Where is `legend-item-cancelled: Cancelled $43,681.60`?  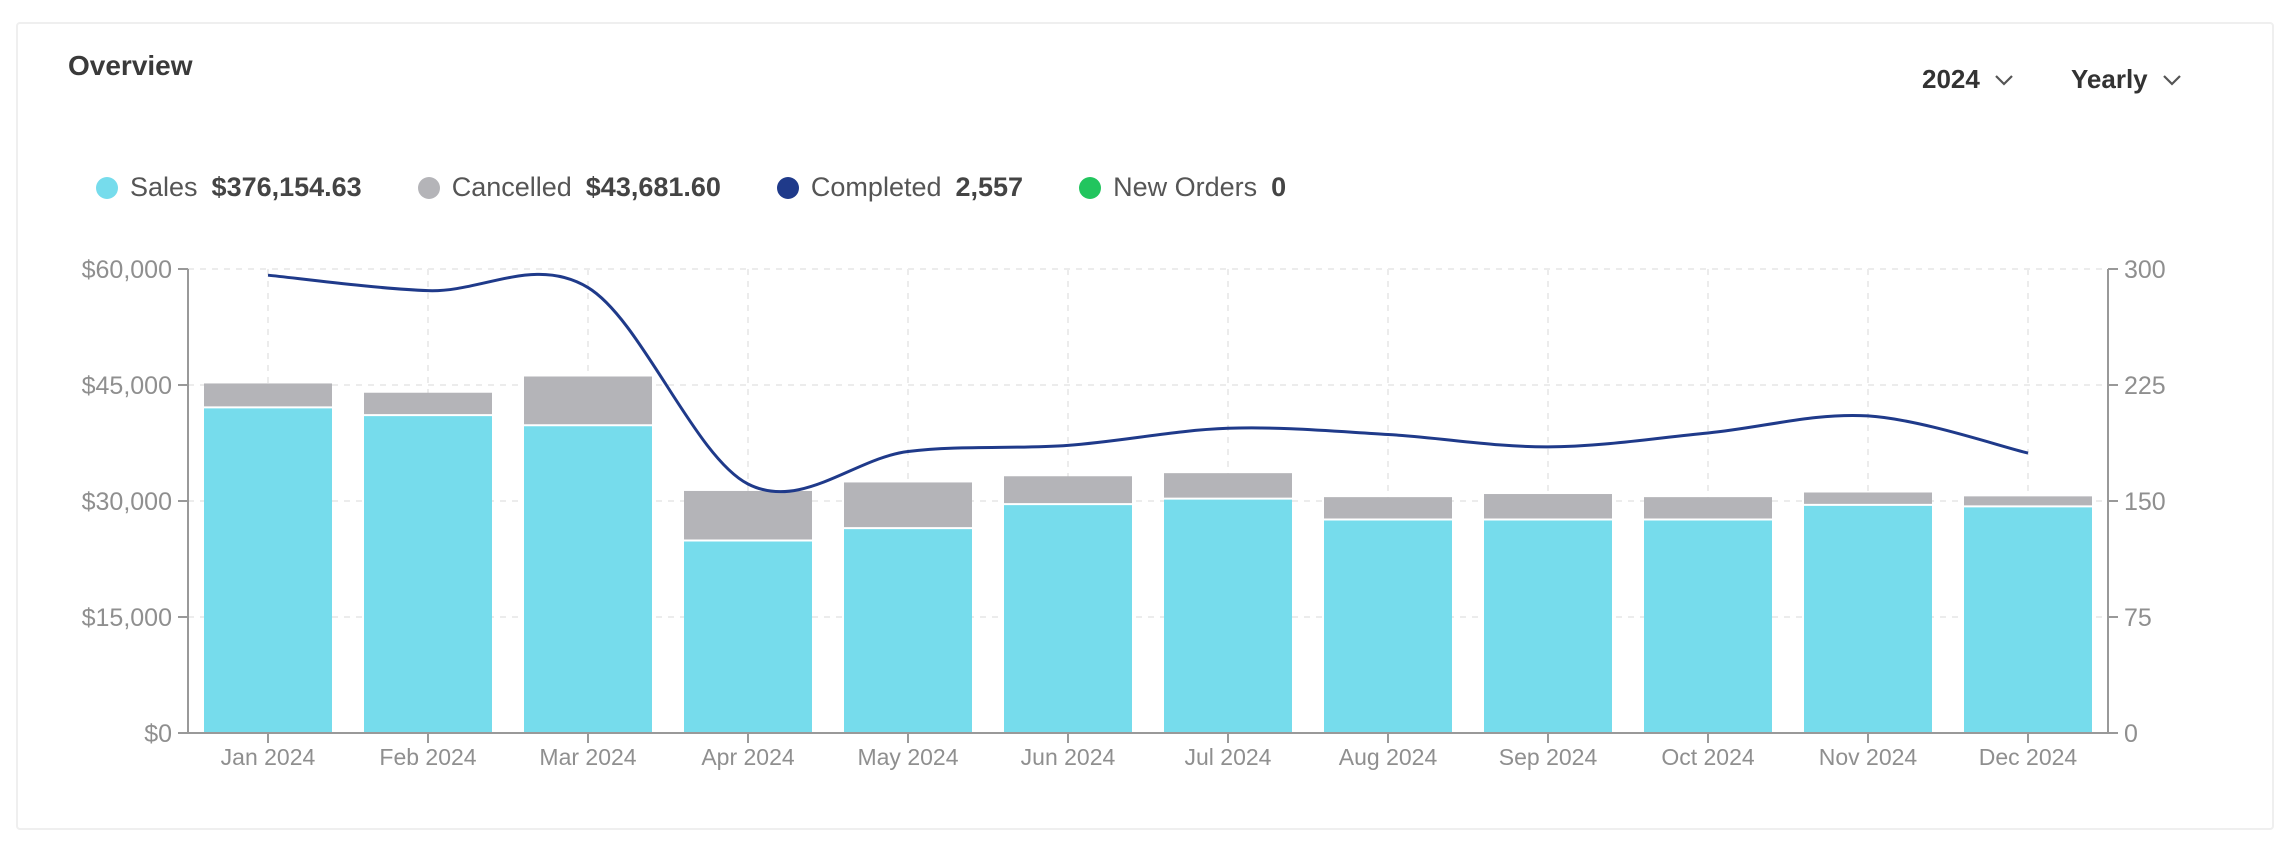 legend-item-cancelled: Cancelled $43,681.60 is located at coordinates (569, 187).